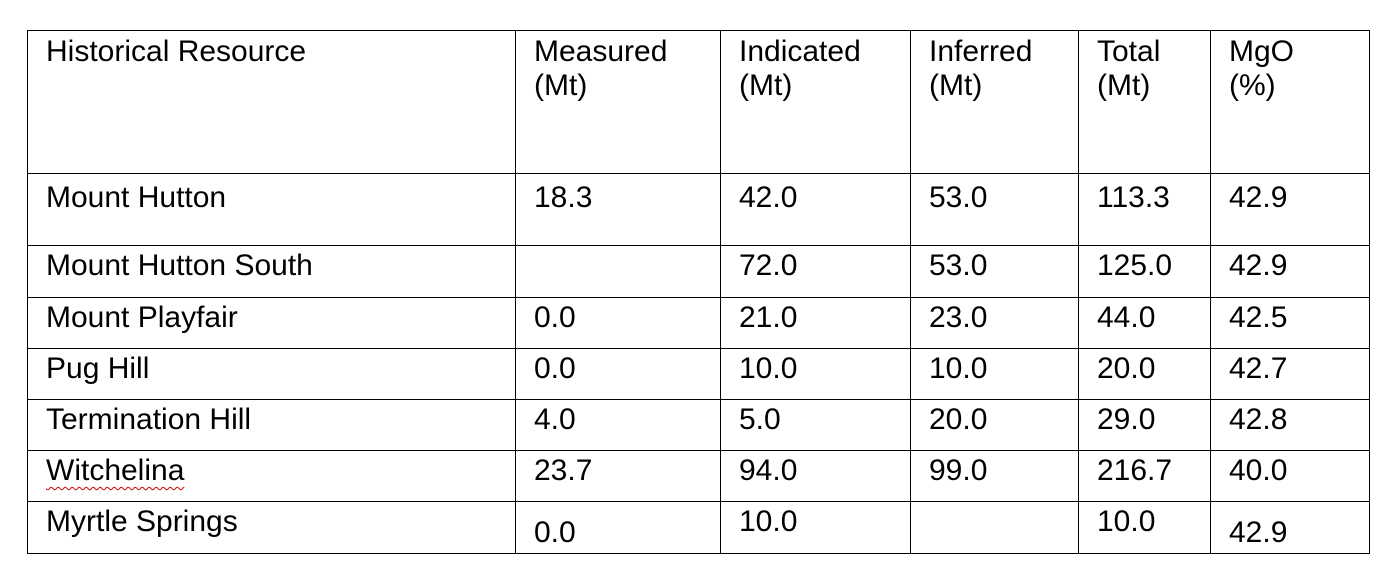  What do you see at coordinates (815, 425) in the screenshot?
I see `cell-indicated: 5.0` at bounding box center [815, 425].